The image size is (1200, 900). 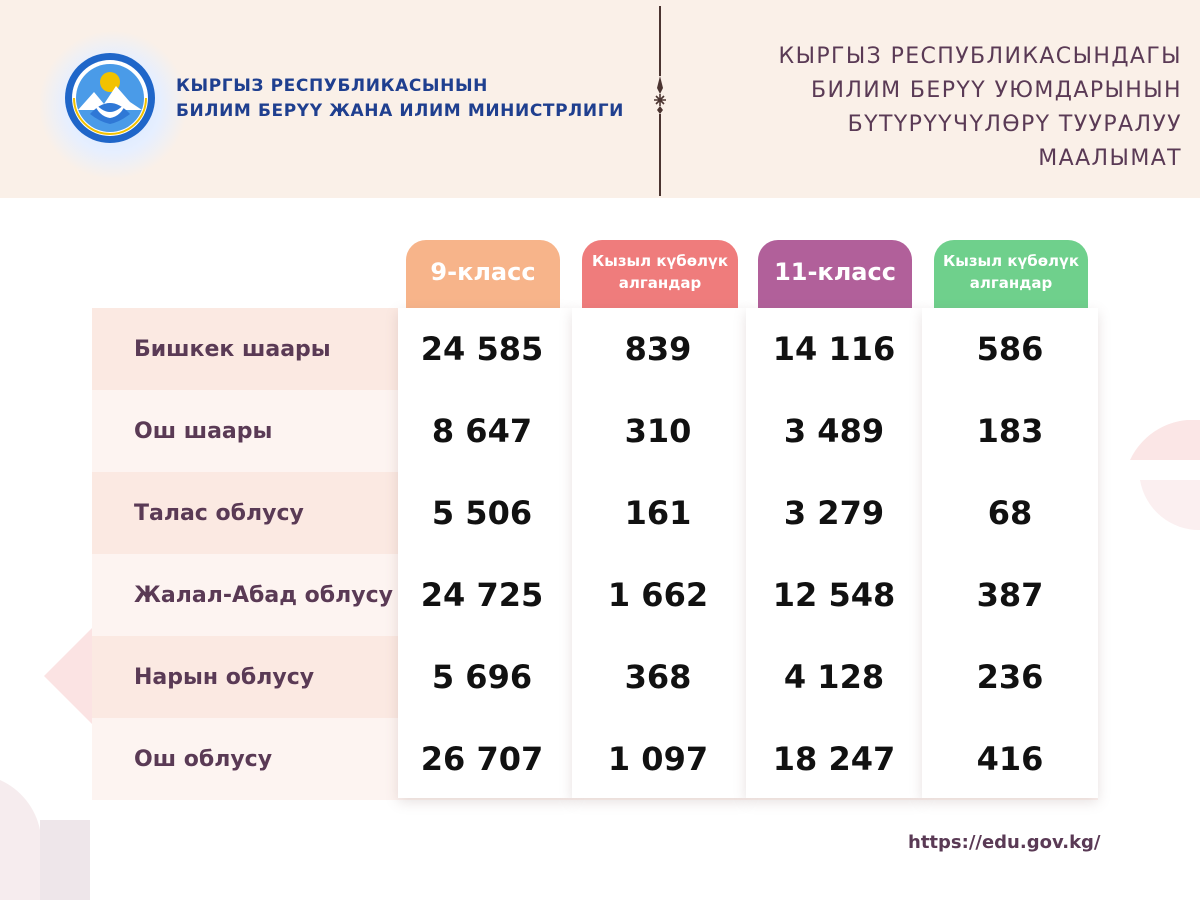 What do you see at coordinates (203, 431) in the screenshot?
I see `region-label: Ош шаары` at bounding box center [203, 431].